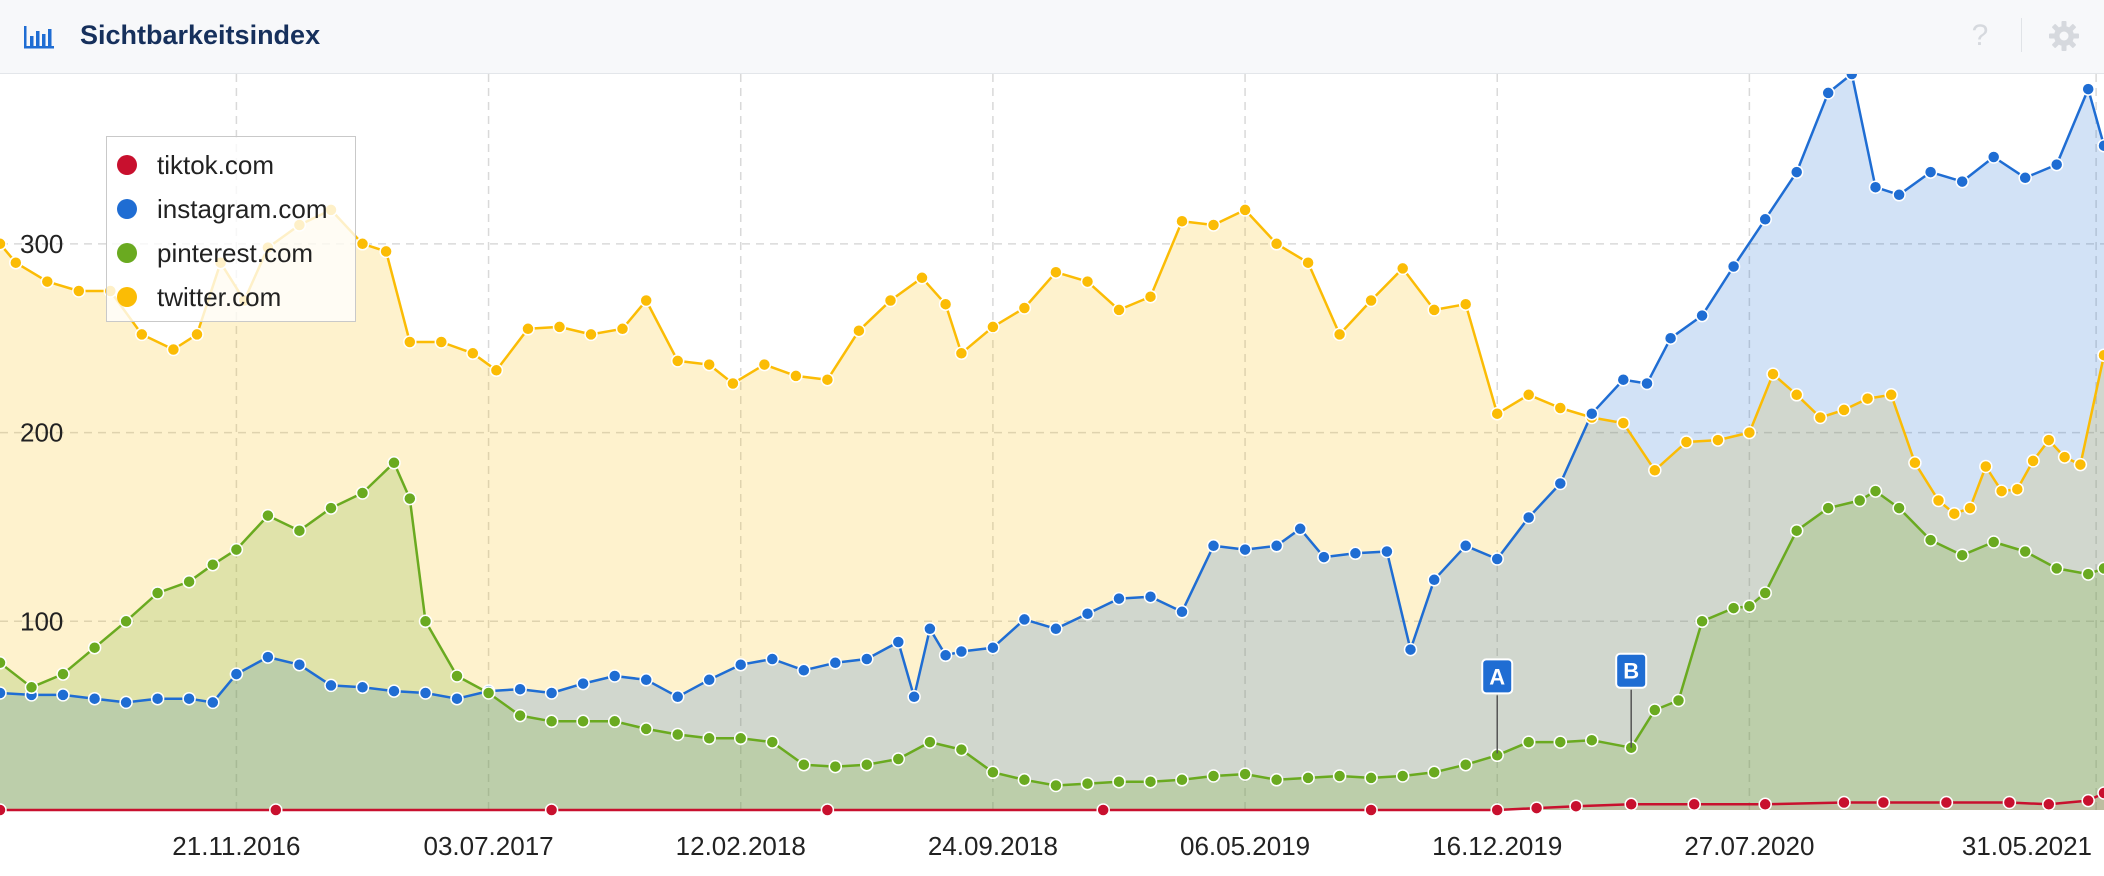  I want to click on x-tick-label: 24.09.2018, so click(993, 846).